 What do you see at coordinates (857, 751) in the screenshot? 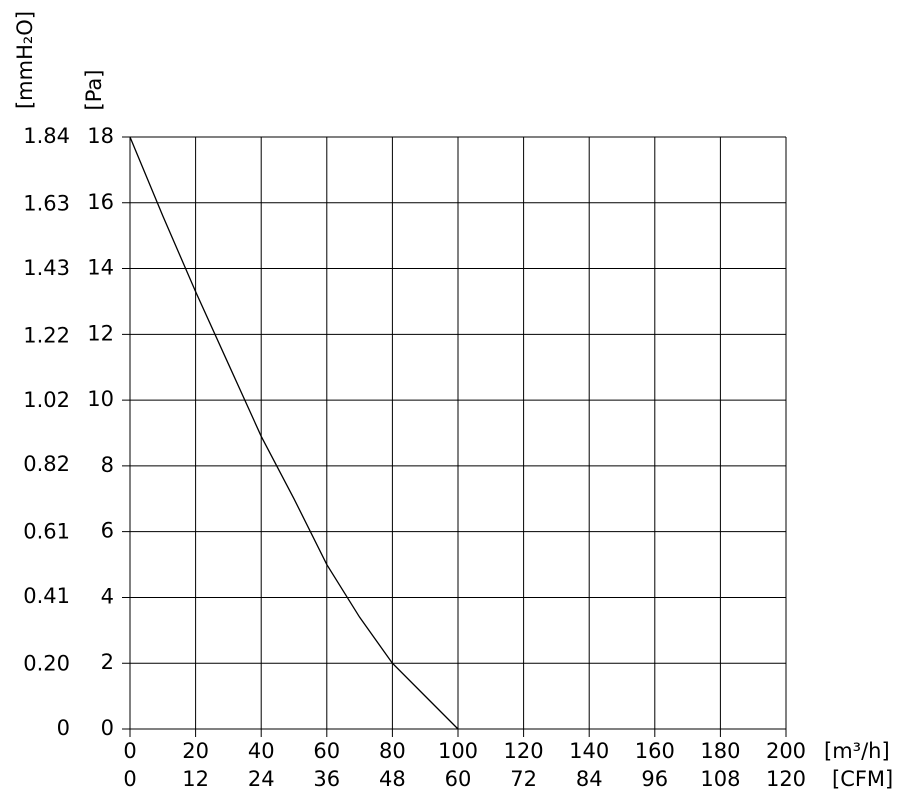
I see `x-axis-label: [m³/h]` at bounding box center [857, 751].